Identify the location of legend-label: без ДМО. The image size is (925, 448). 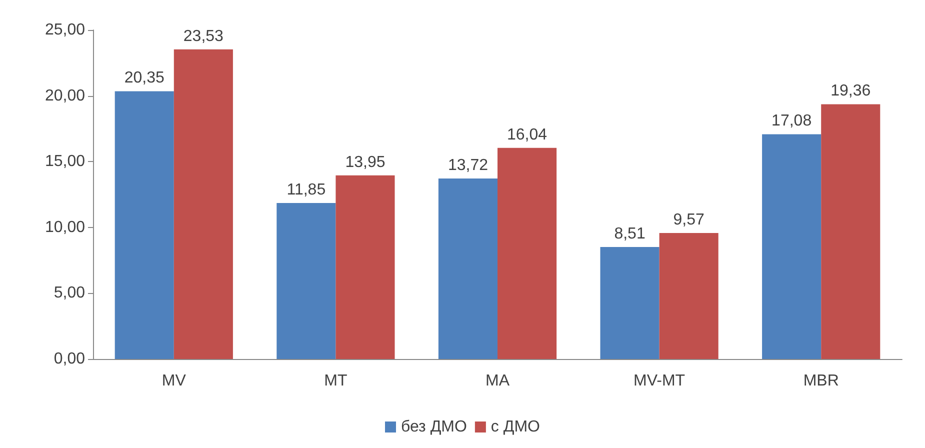
(434, 427).